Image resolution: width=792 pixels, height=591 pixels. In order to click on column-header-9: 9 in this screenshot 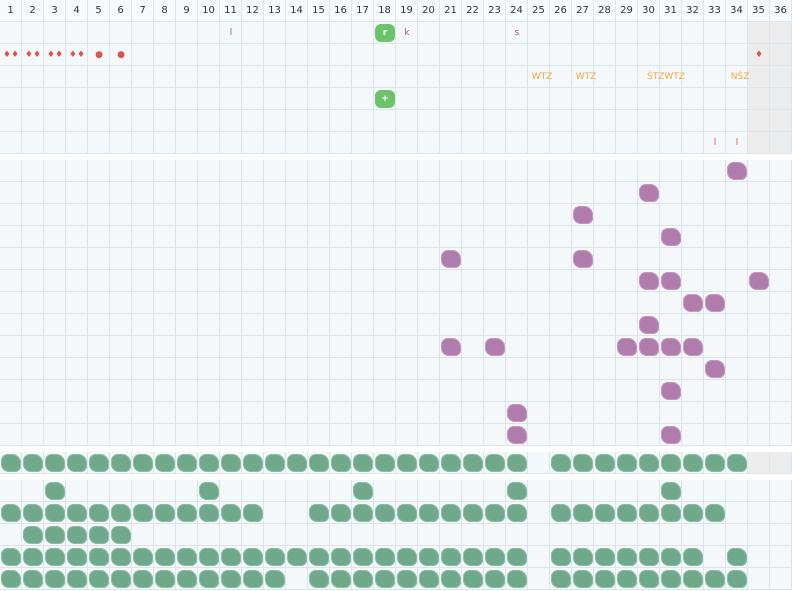, I will do `click(187, 11)`.